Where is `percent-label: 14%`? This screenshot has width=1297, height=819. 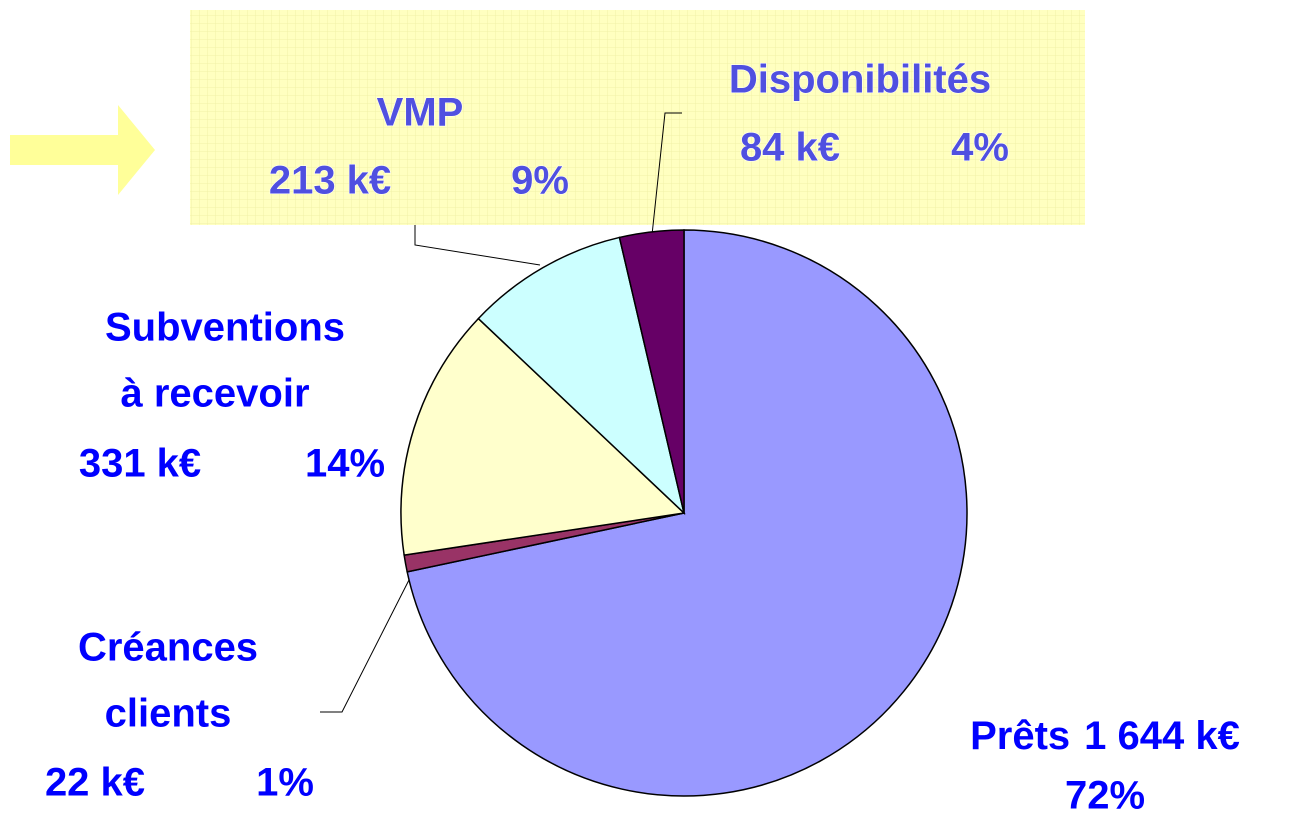
percent-label: 14% is located at coordinates (345, 464).